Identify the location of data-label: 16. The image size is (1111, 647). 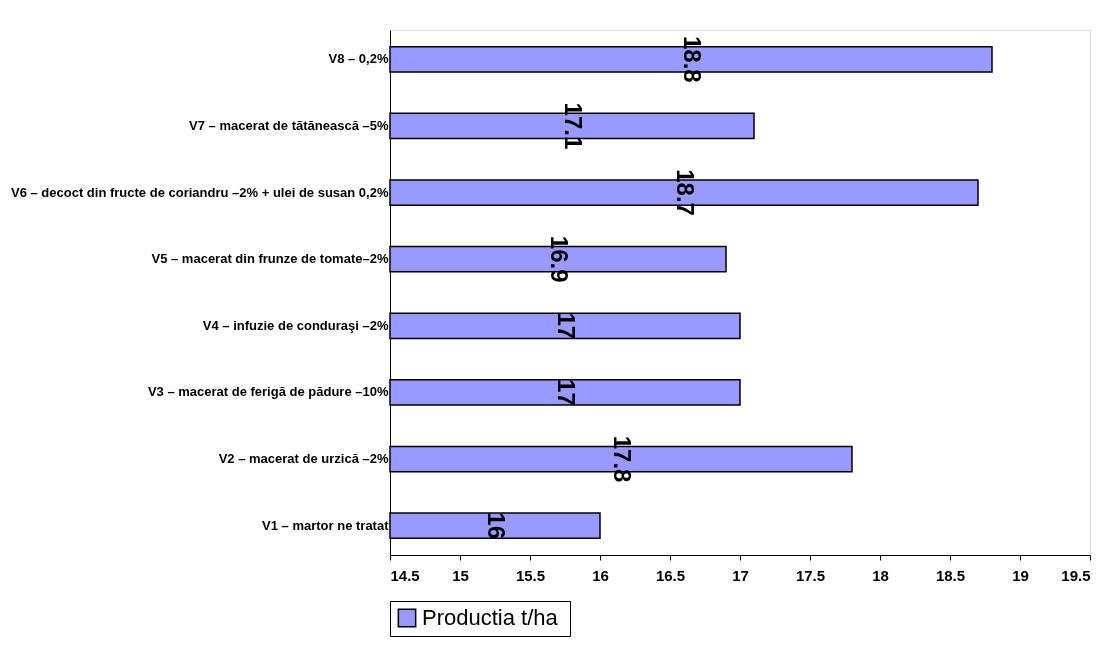
(496, 526).